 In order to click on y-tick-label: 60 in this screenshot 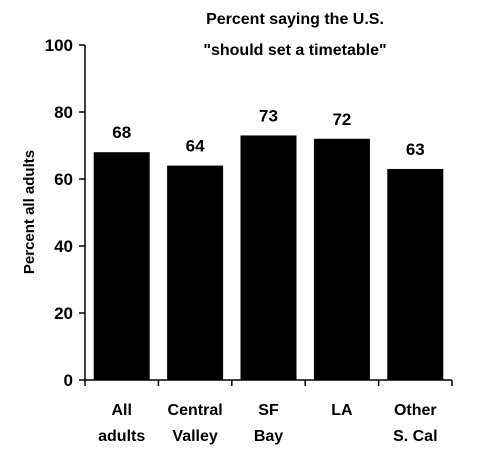, I will do `click(63, 179)`.